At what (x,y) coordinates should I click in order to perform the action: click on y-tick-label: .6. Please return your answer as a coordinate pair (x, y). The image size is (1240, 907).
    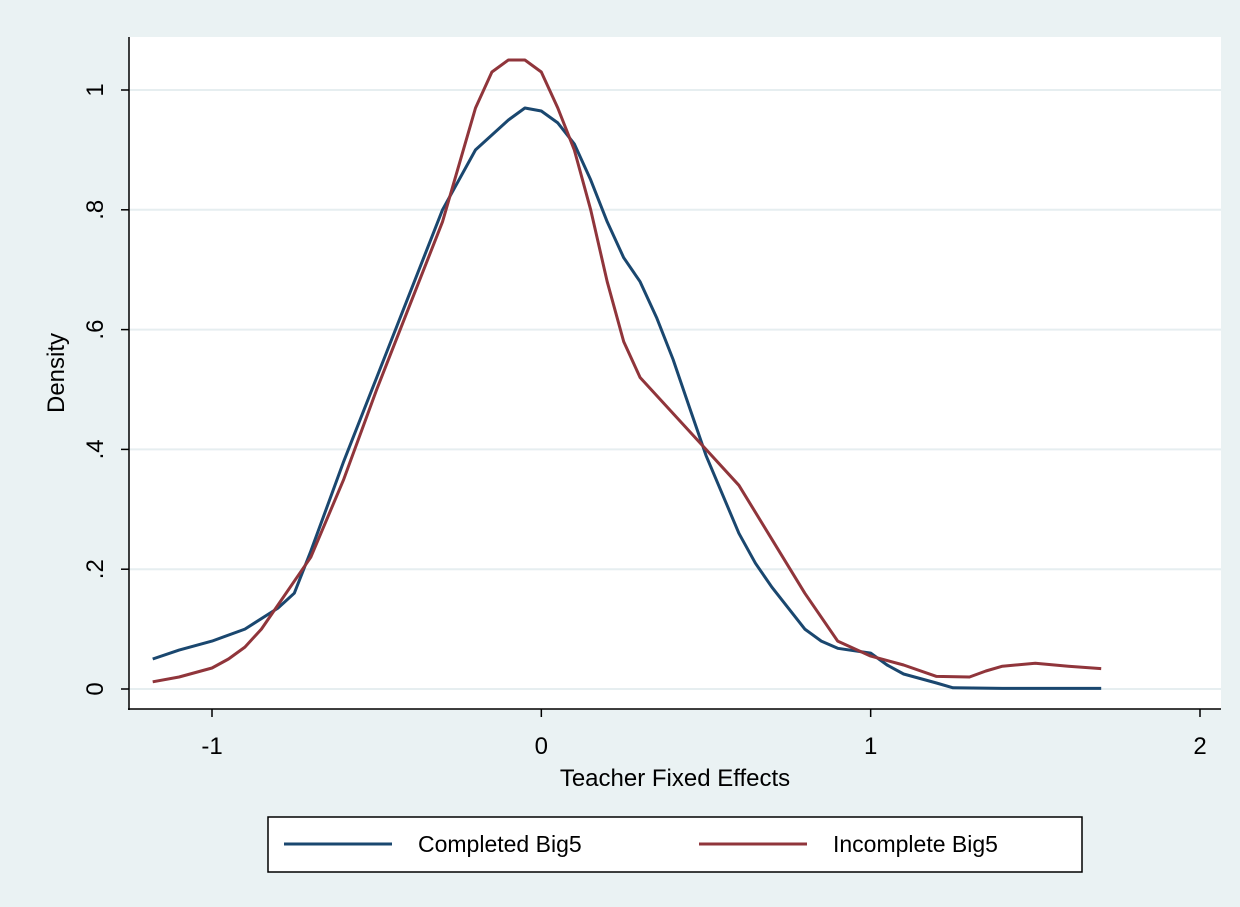
    Looking at the image, I should click on (95, 330).